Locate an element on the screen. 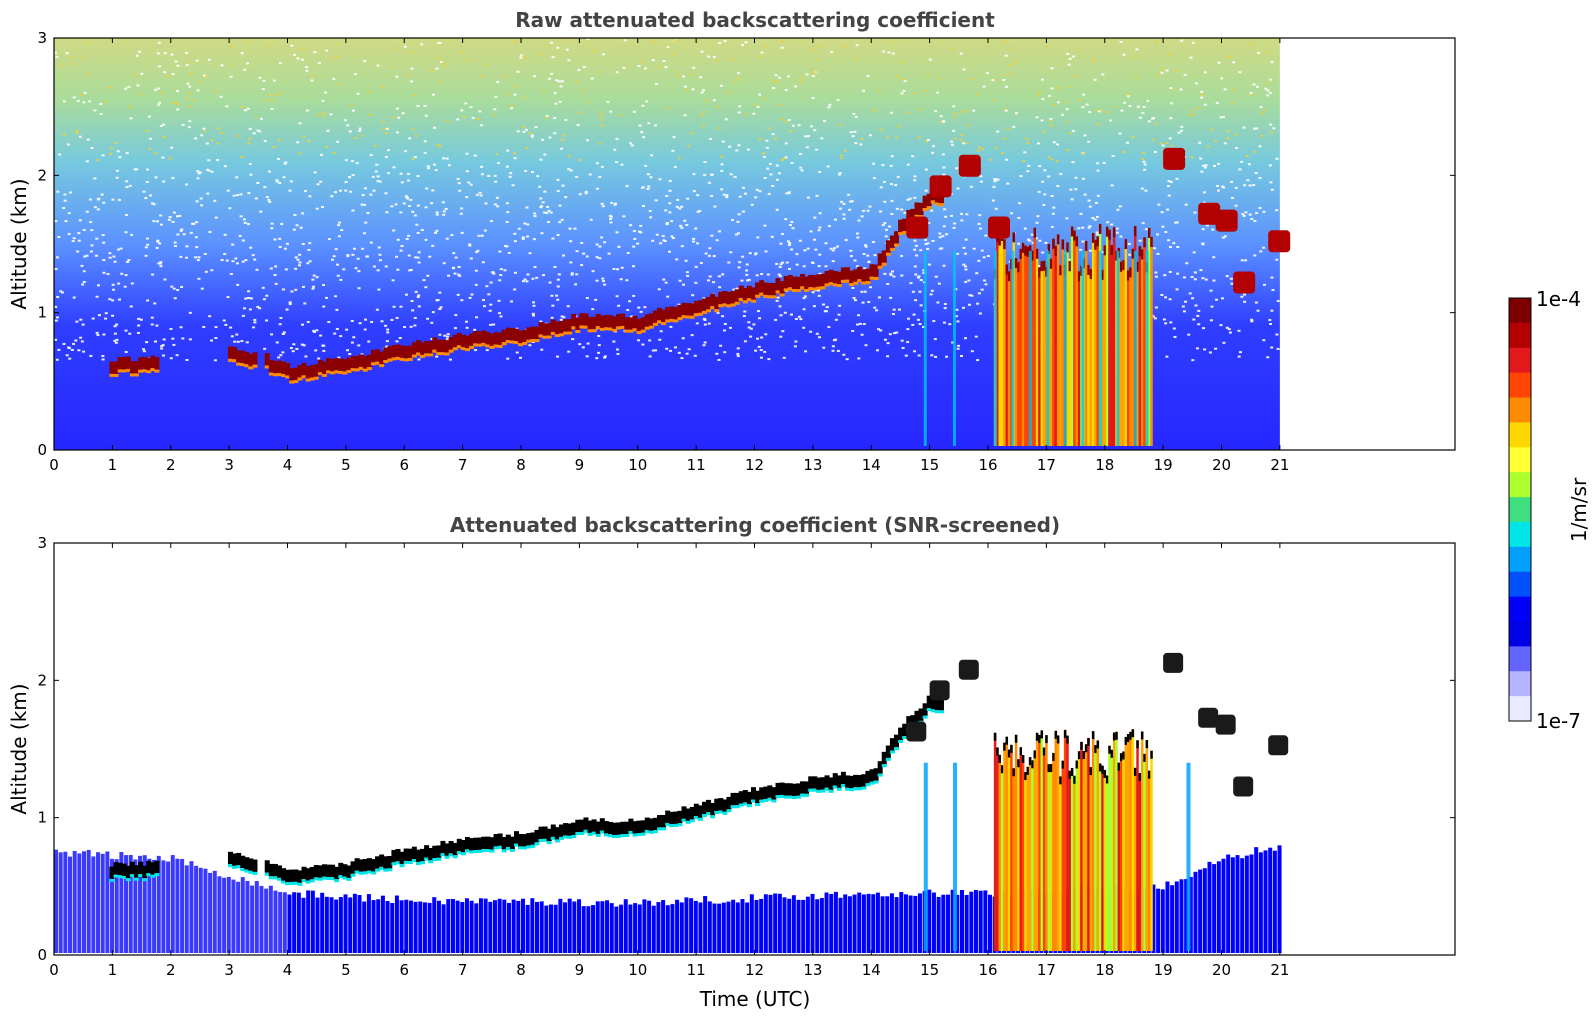 This screenshot has height=1020, width=1595. colorbar-min-label: 1e-7 is located at coordinates (1558, 721).